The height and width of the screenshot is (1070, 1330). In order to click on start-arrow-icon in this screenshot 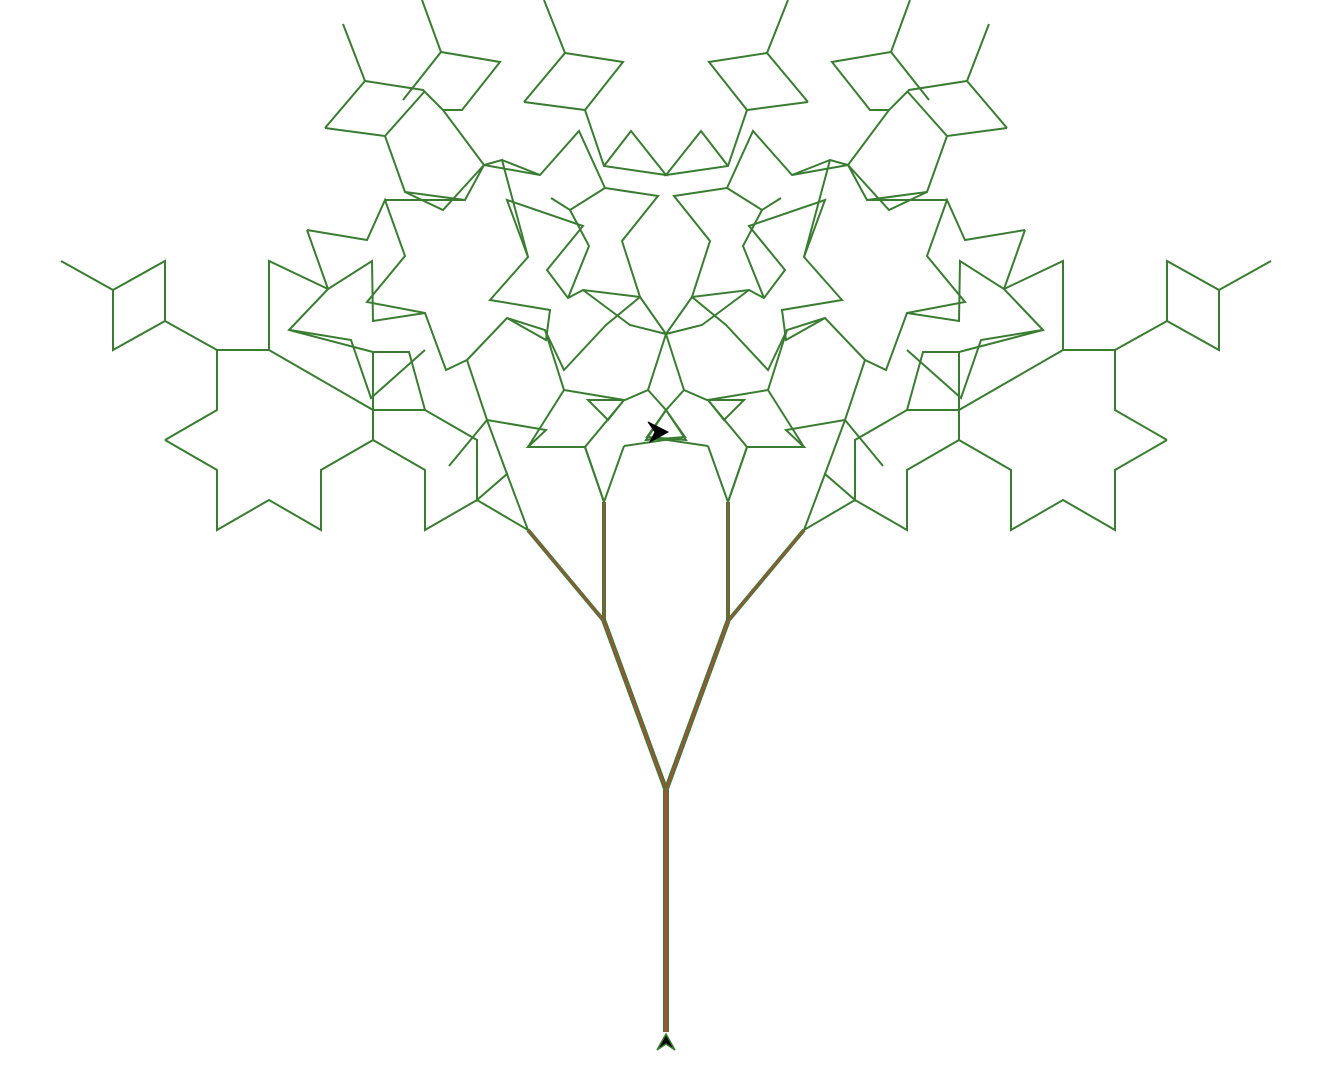, I will do `click(666, 1041)`.